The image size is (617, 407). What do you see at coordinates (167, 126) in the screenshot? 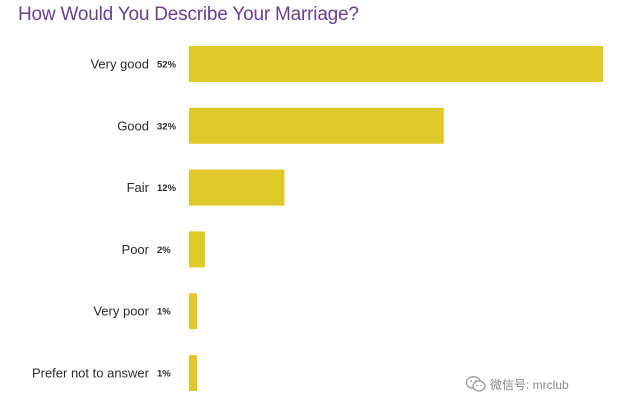
I see `value-label-good: 32%` at bounding box center [167, 126].